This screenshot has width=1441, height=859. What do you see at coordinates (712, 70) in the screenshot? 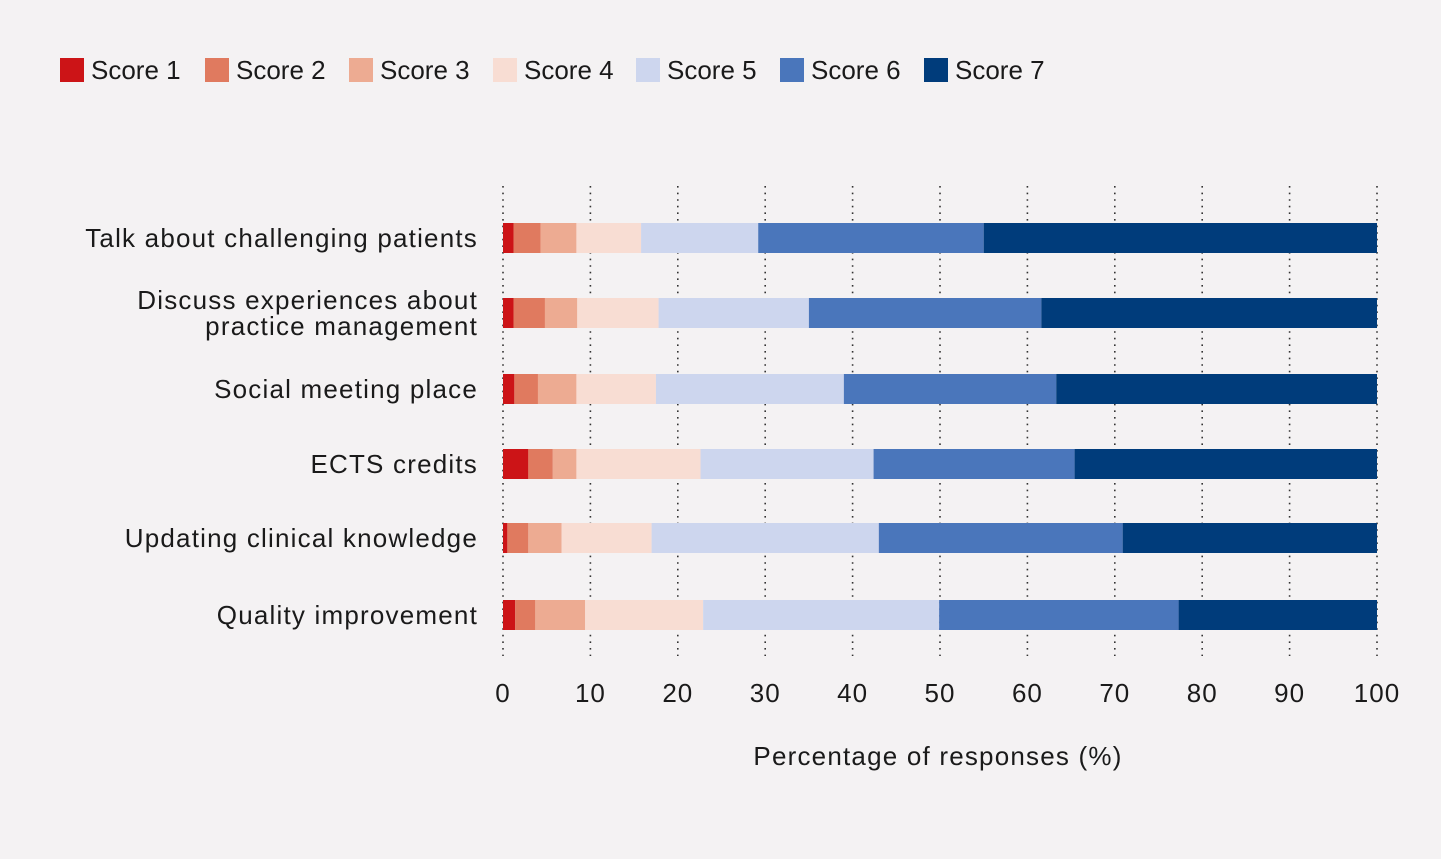
I see `legend-label: Score 5` at bounding box center [712, 70].